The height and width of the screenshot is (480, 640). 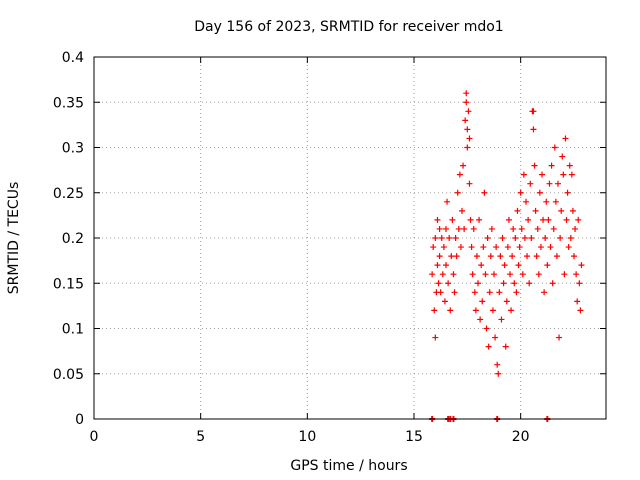 What do you see at coordinates (348, 466) in the screenshot?
I see `x-axis-label: GPS time / hours` at bounding box center [348, 466].